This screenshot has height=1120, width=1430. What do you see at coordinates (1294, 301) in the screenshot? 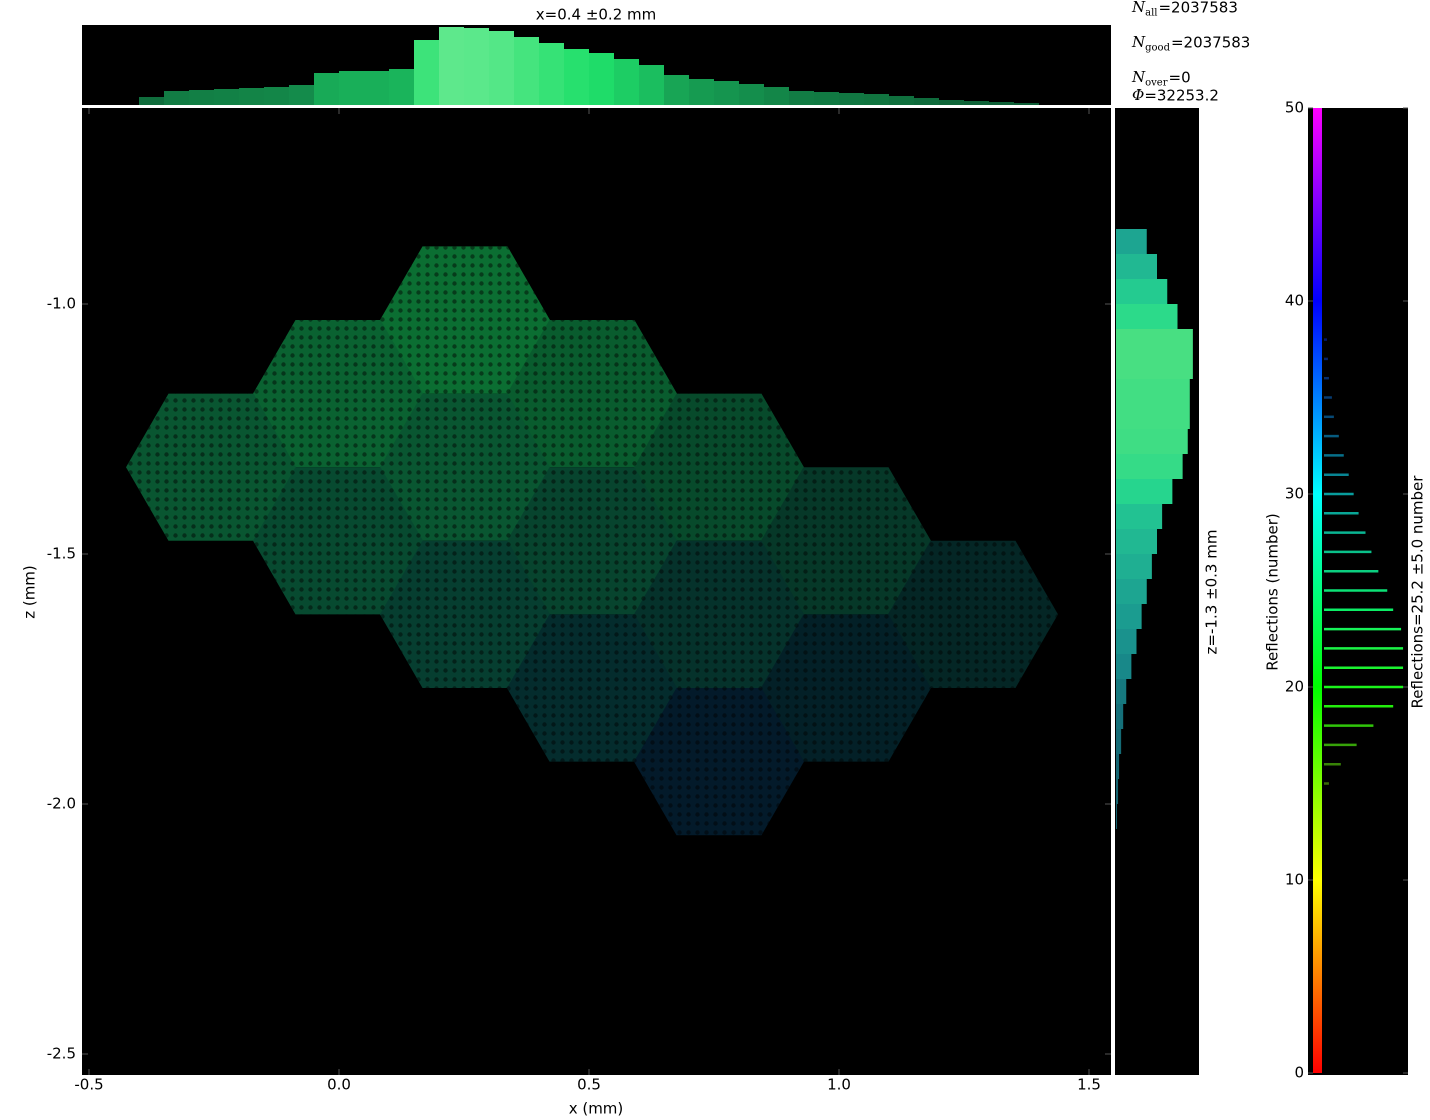
I see `y-tick-label: 40` at bounding box center [1294, 301].